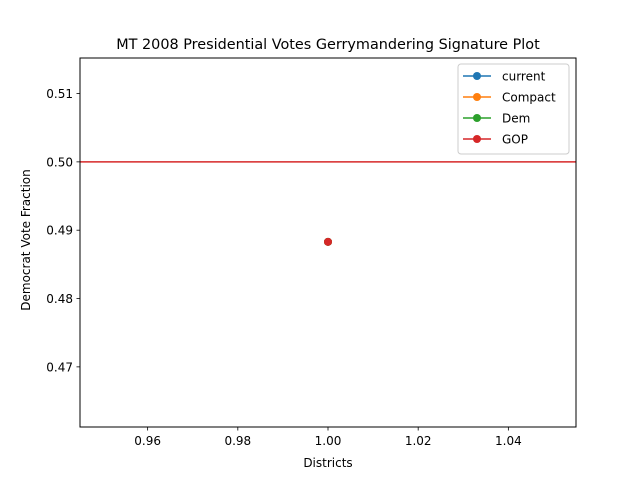 The width and height of the screenshot is (640, 484). I want to click on x-tick-label-3: 1.02, so click(418, 441).